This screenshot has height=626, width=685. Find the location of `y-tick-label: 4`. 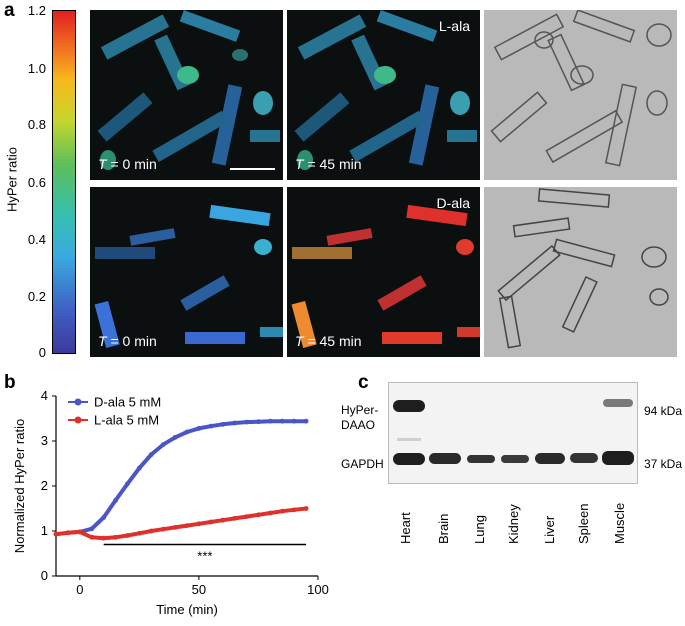

y-tick-label: 4 is located at coordinates (44, 395).